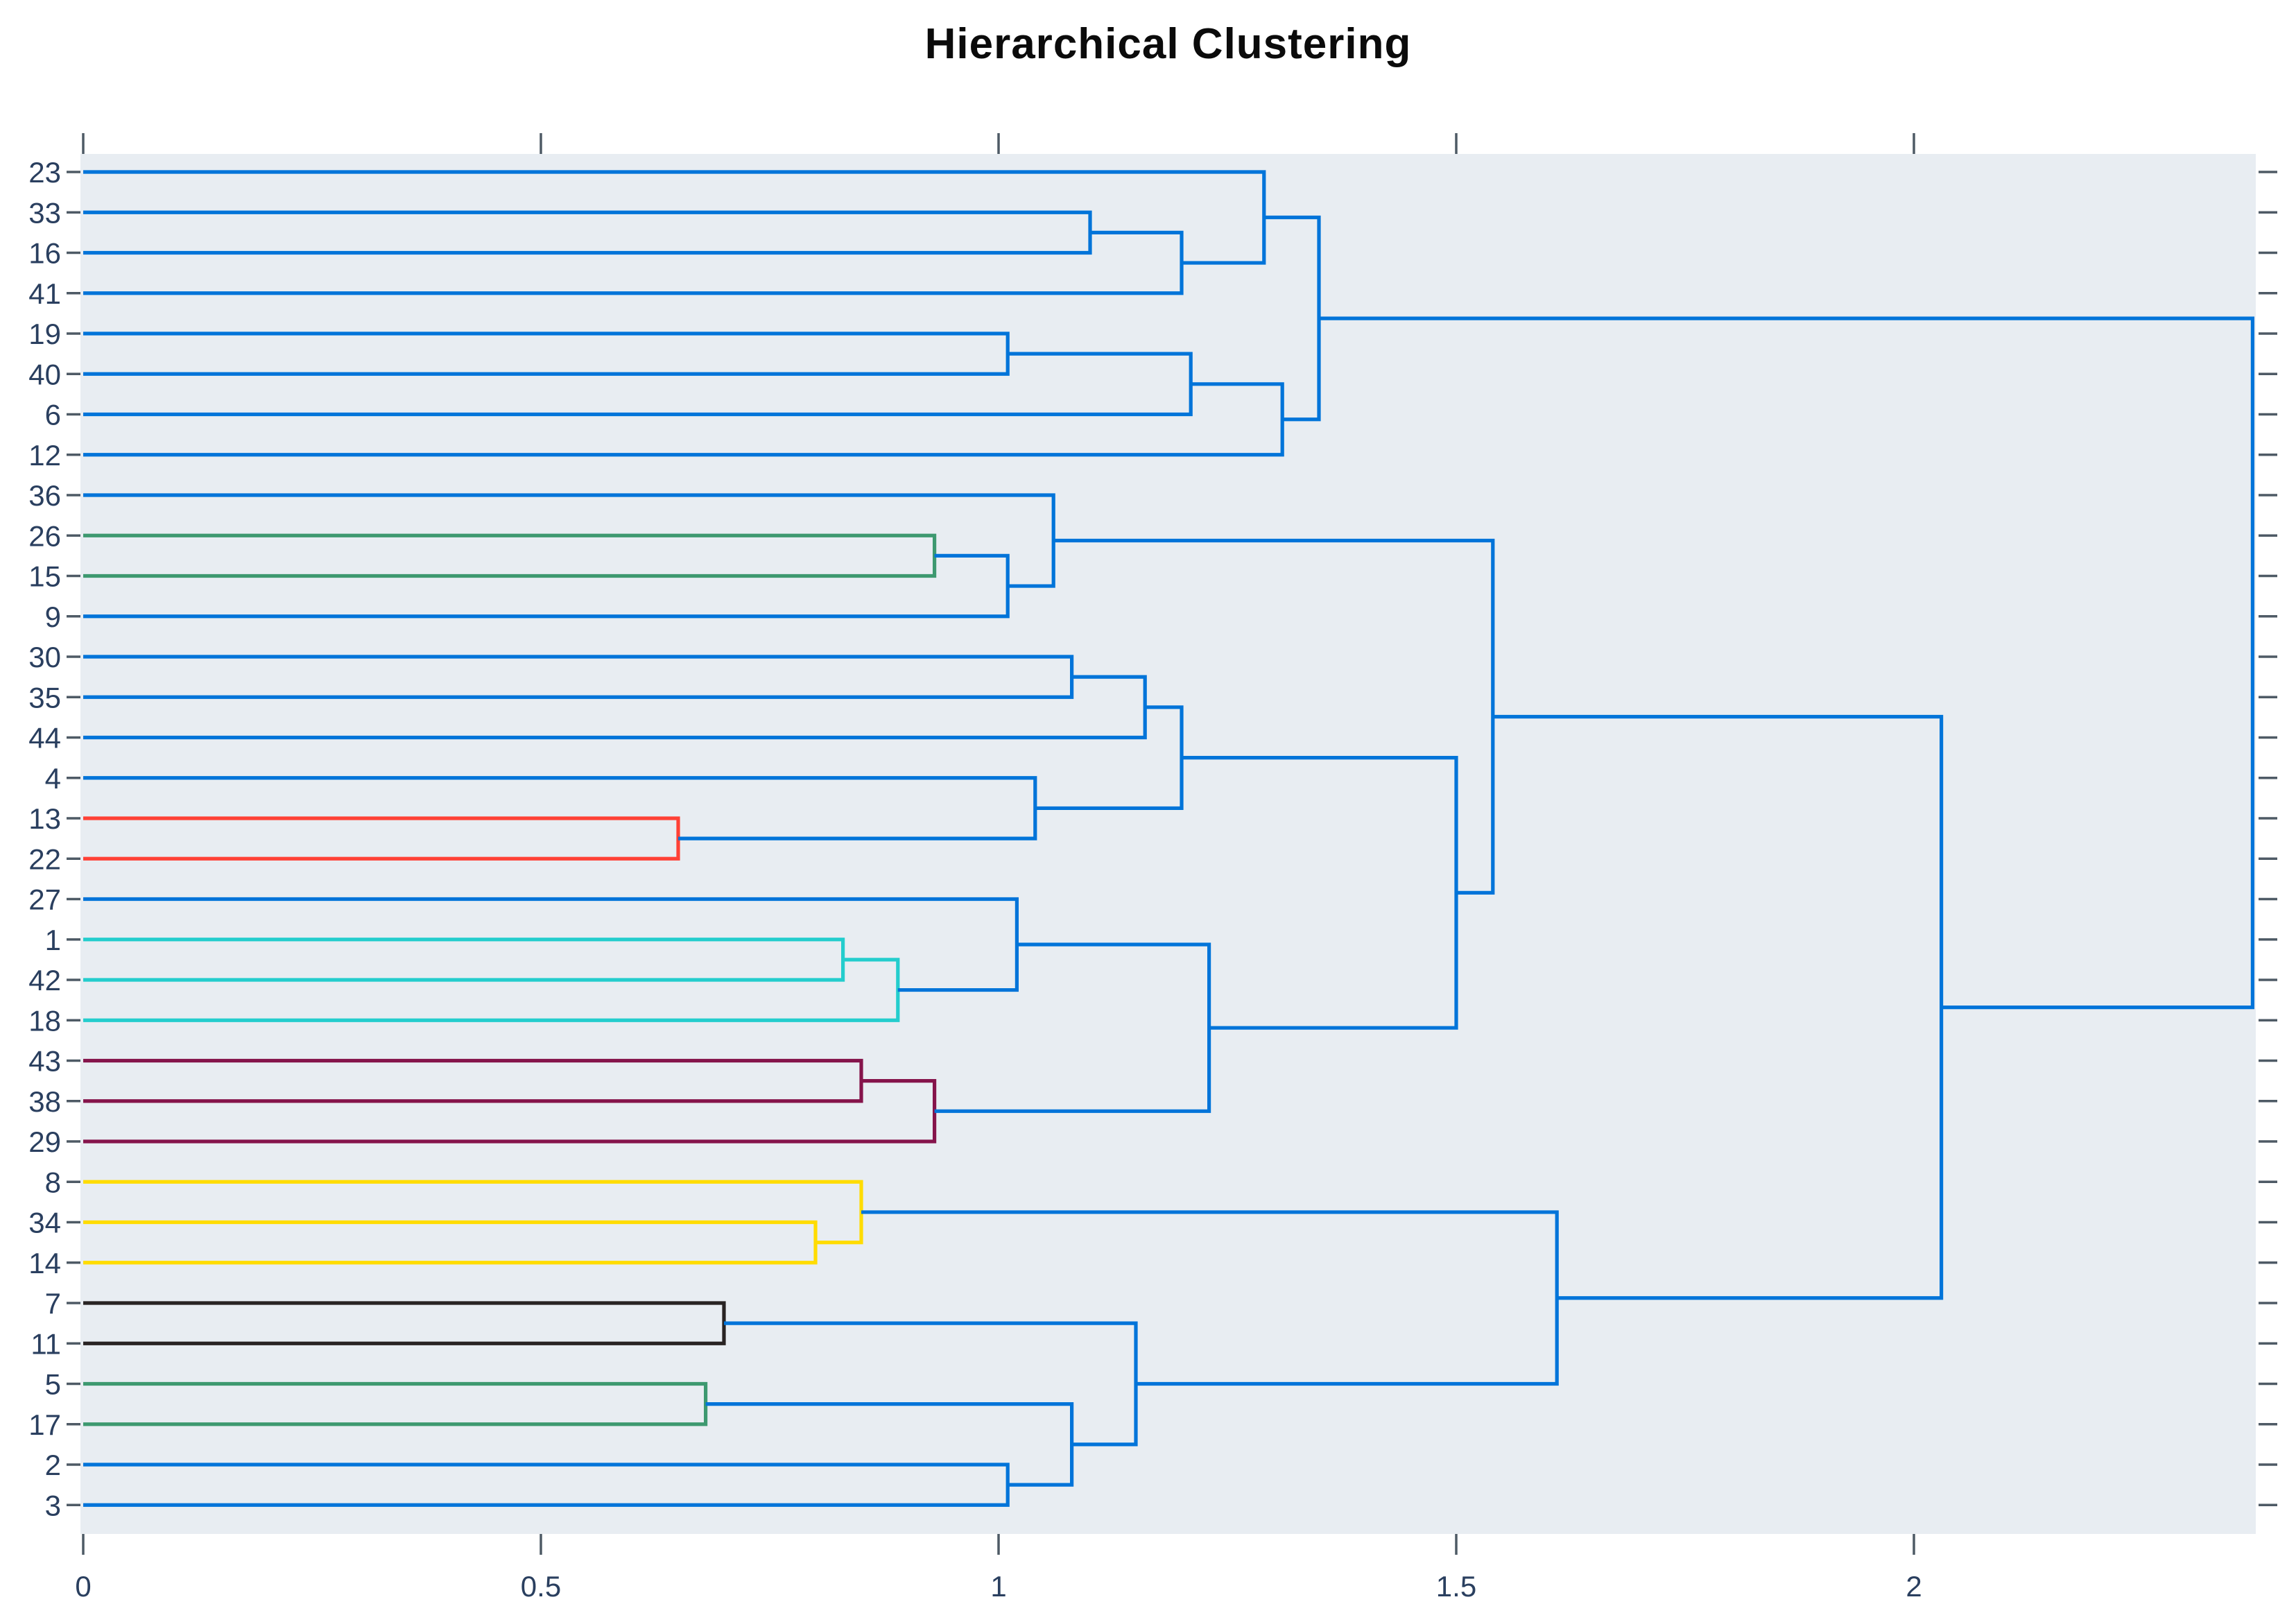 This screenshot has width=2296, height=1604. What do you see at coordinates (44, 697) in the screenshot?
I see `leaf-label: 35` at bounding box center [44, 697].